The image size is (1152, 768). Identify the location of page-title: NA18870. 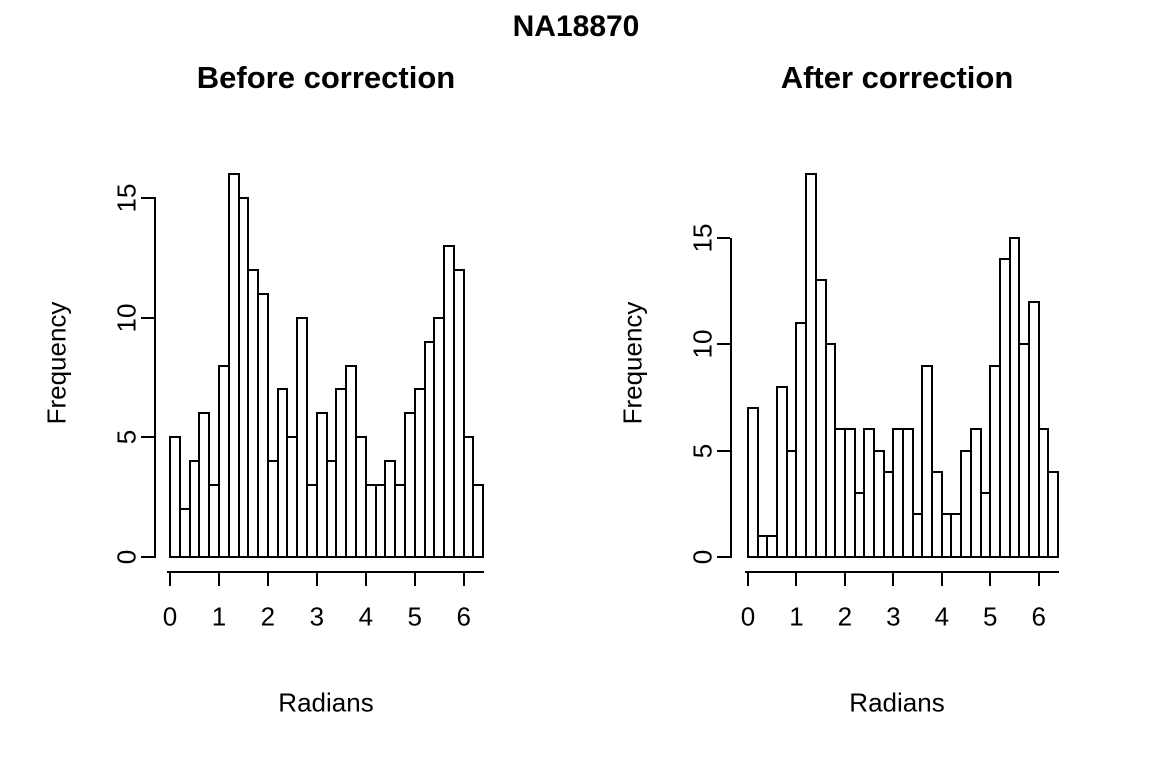
(576, 26).